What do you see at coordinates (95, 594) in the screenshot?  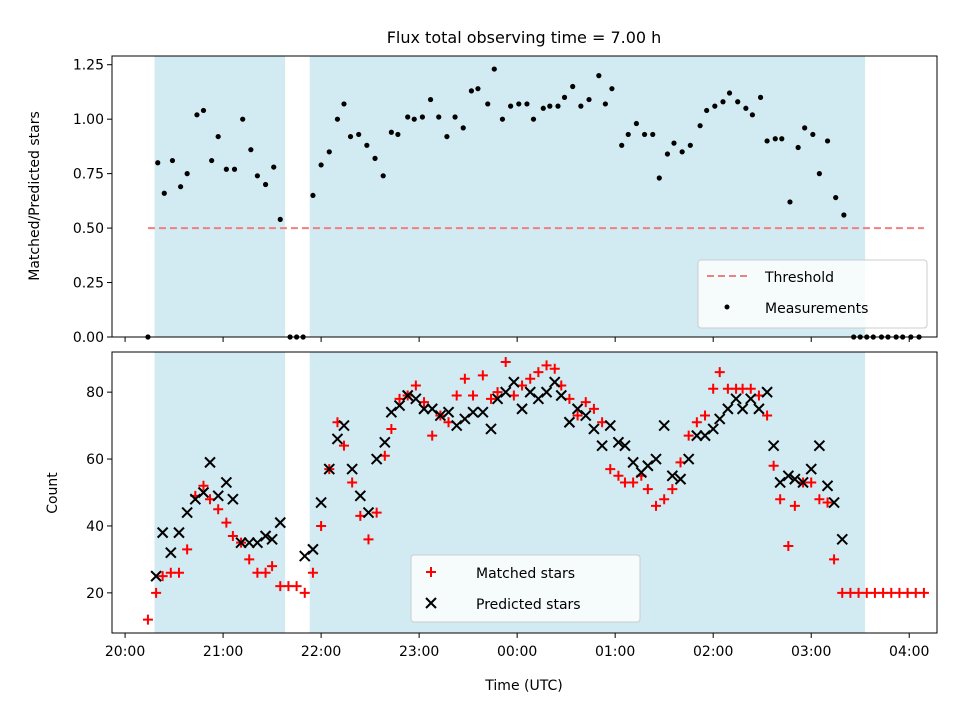 I see `y-tick-label: 20` at bounding box center [95, 594].